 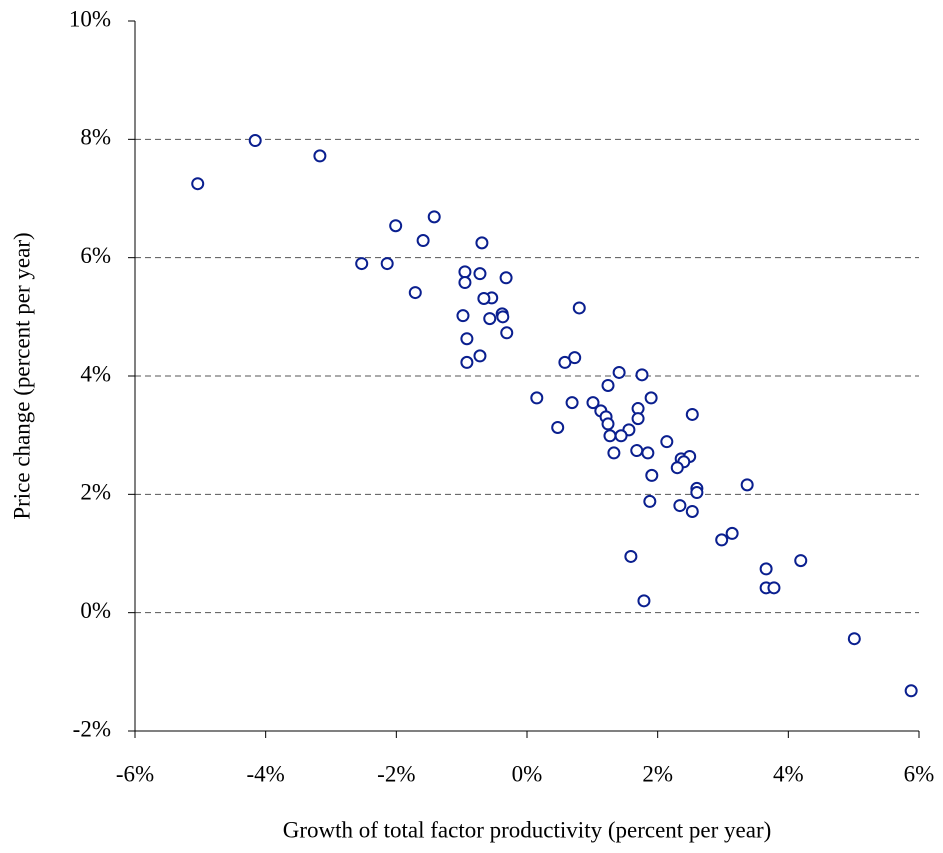 What do you see at coordinates (919, 773) in the screenshot?
I see `x-tick-label: 6%` at bounding box center [919, 773].